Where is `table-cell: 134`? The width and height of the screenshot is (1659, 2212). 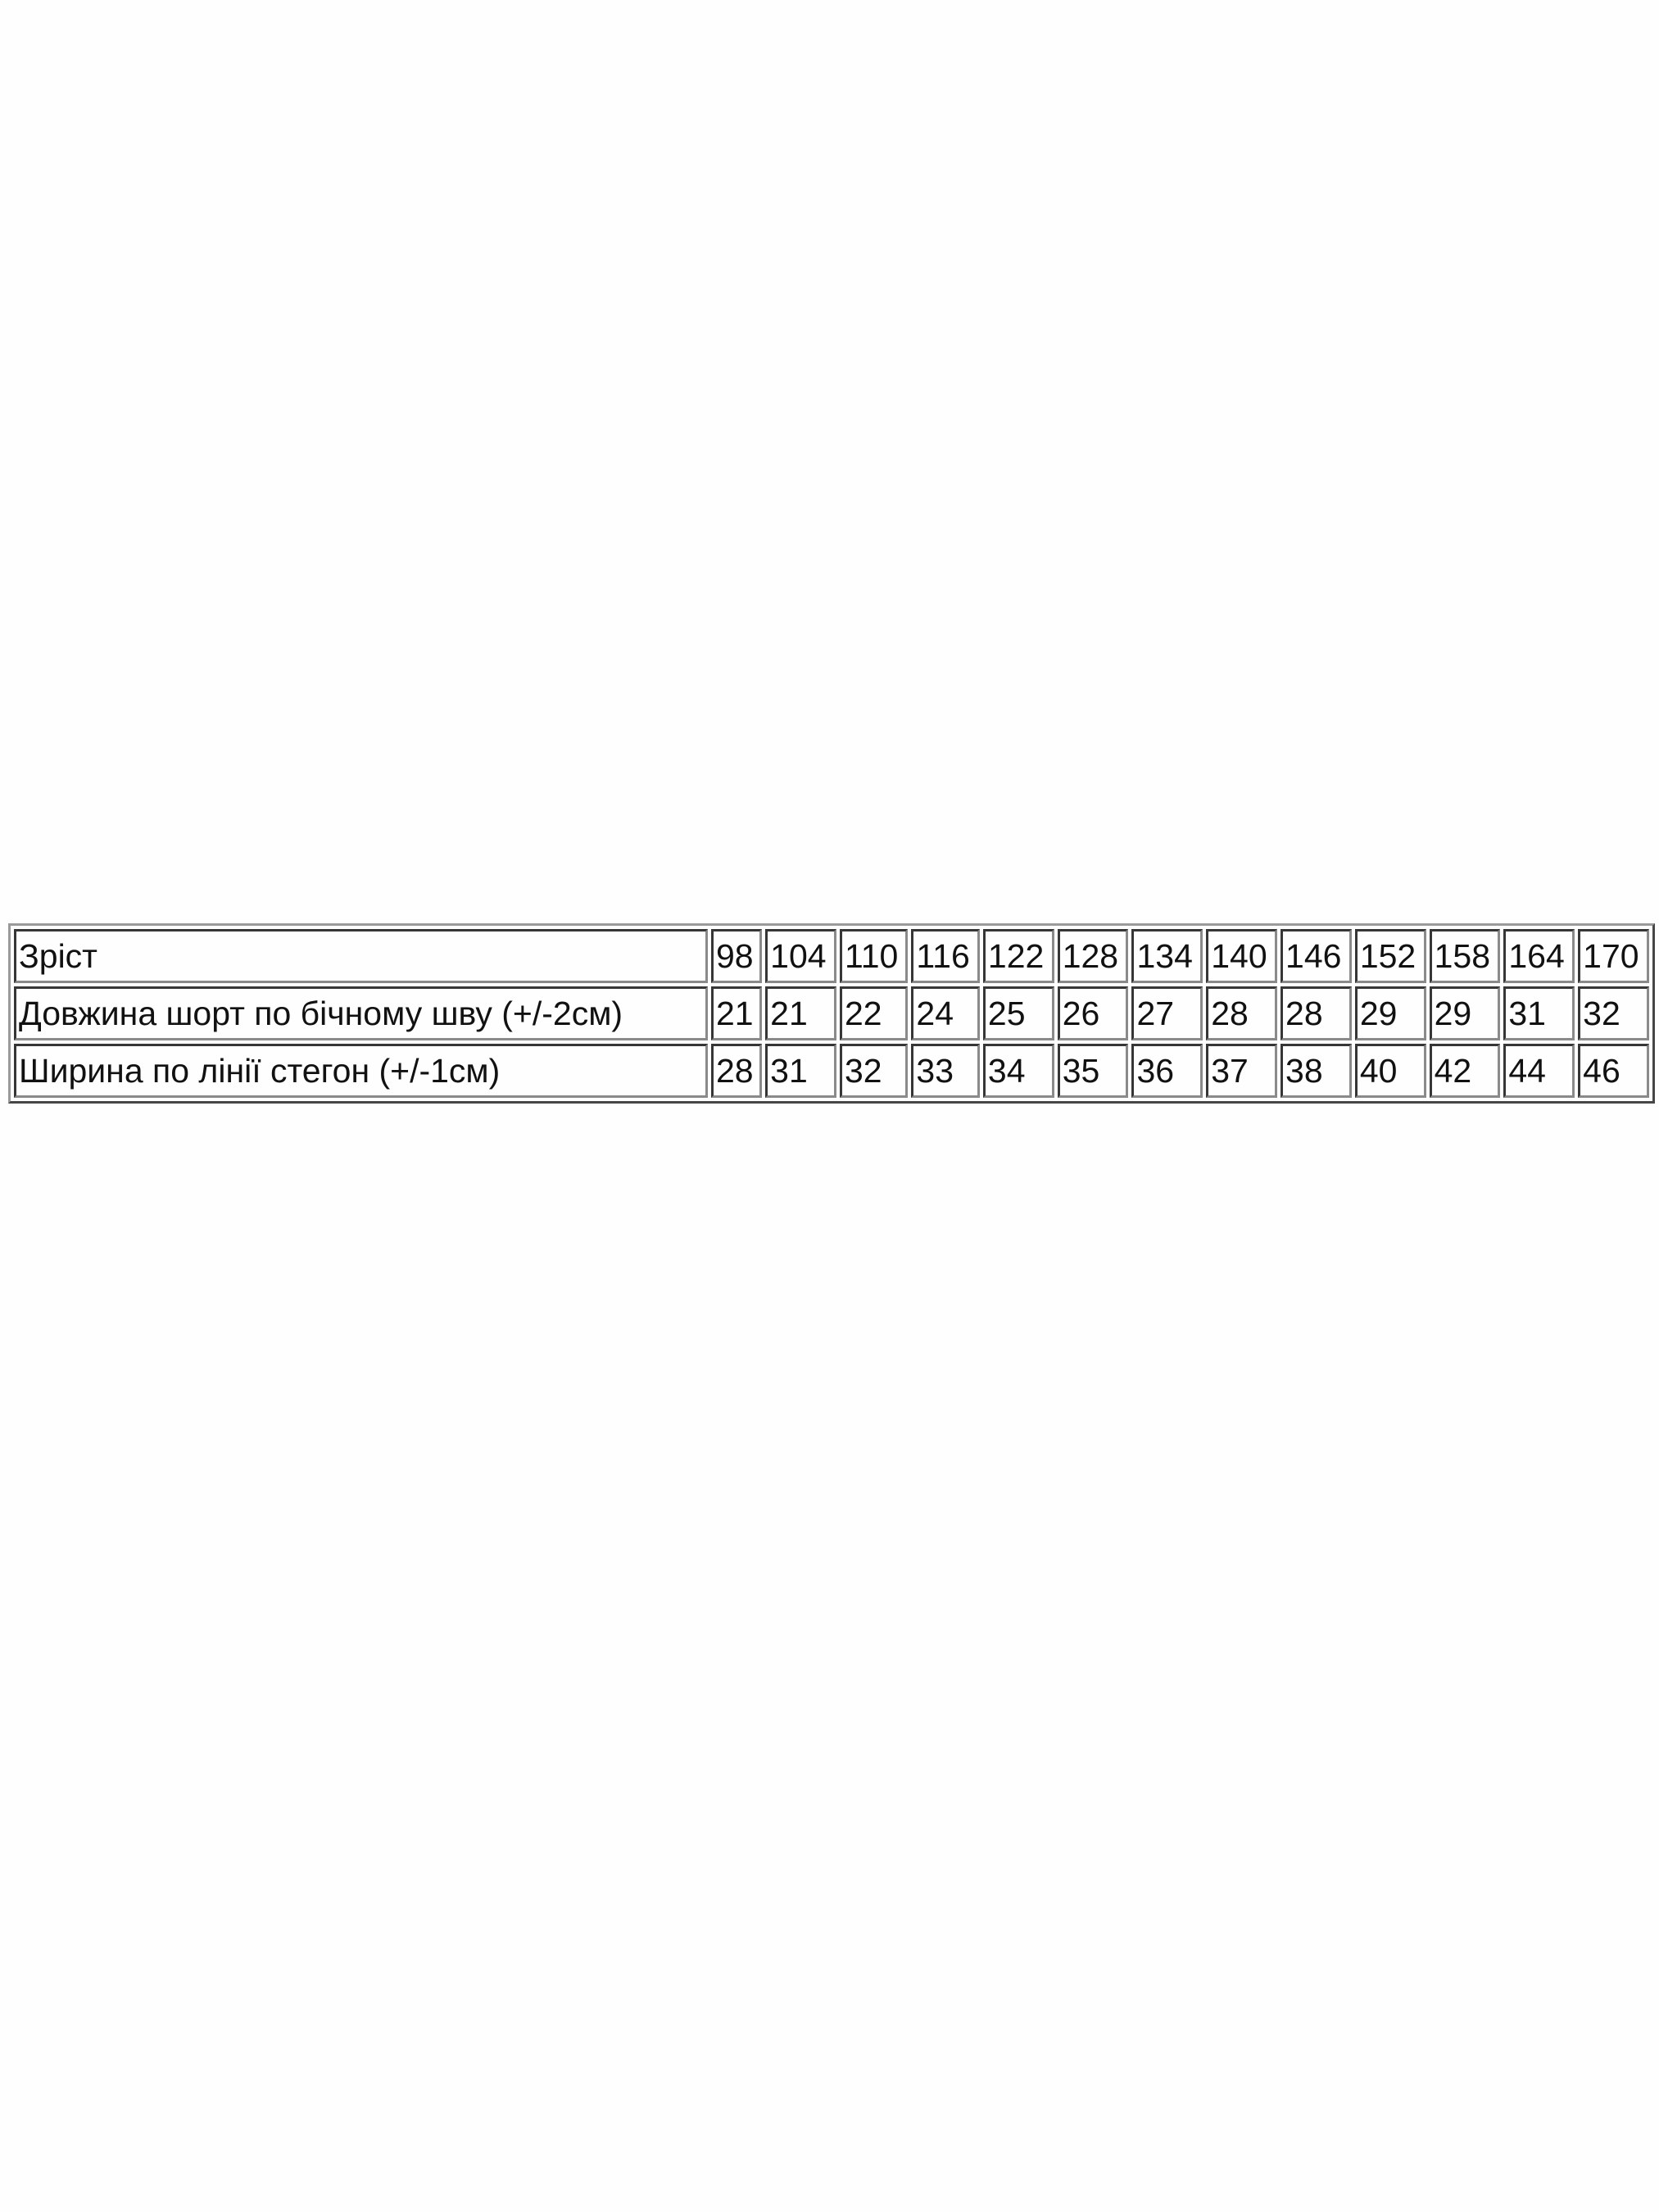
table-cell: 134 is located at coordinates (1167, 956).